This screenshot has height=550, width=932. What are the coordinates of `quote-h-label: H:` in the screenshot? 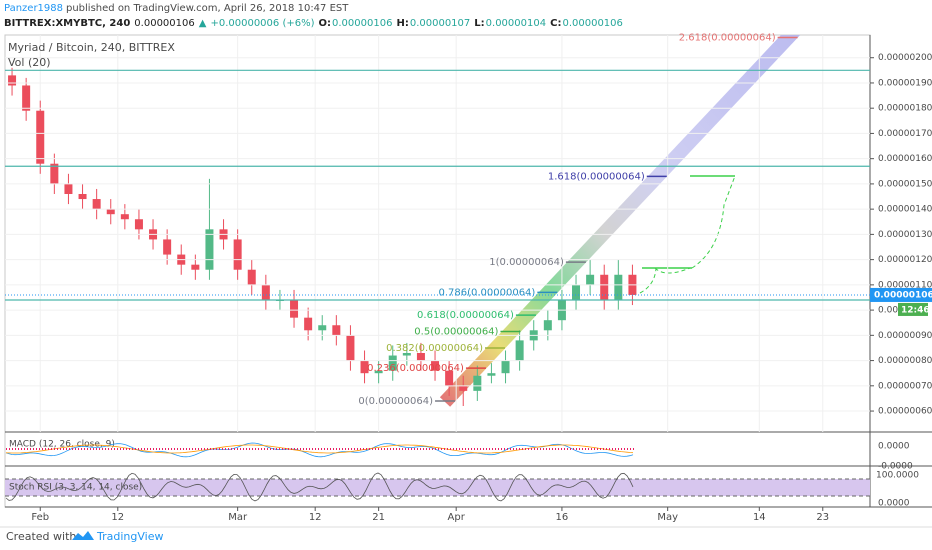 It's located at (402, 23).